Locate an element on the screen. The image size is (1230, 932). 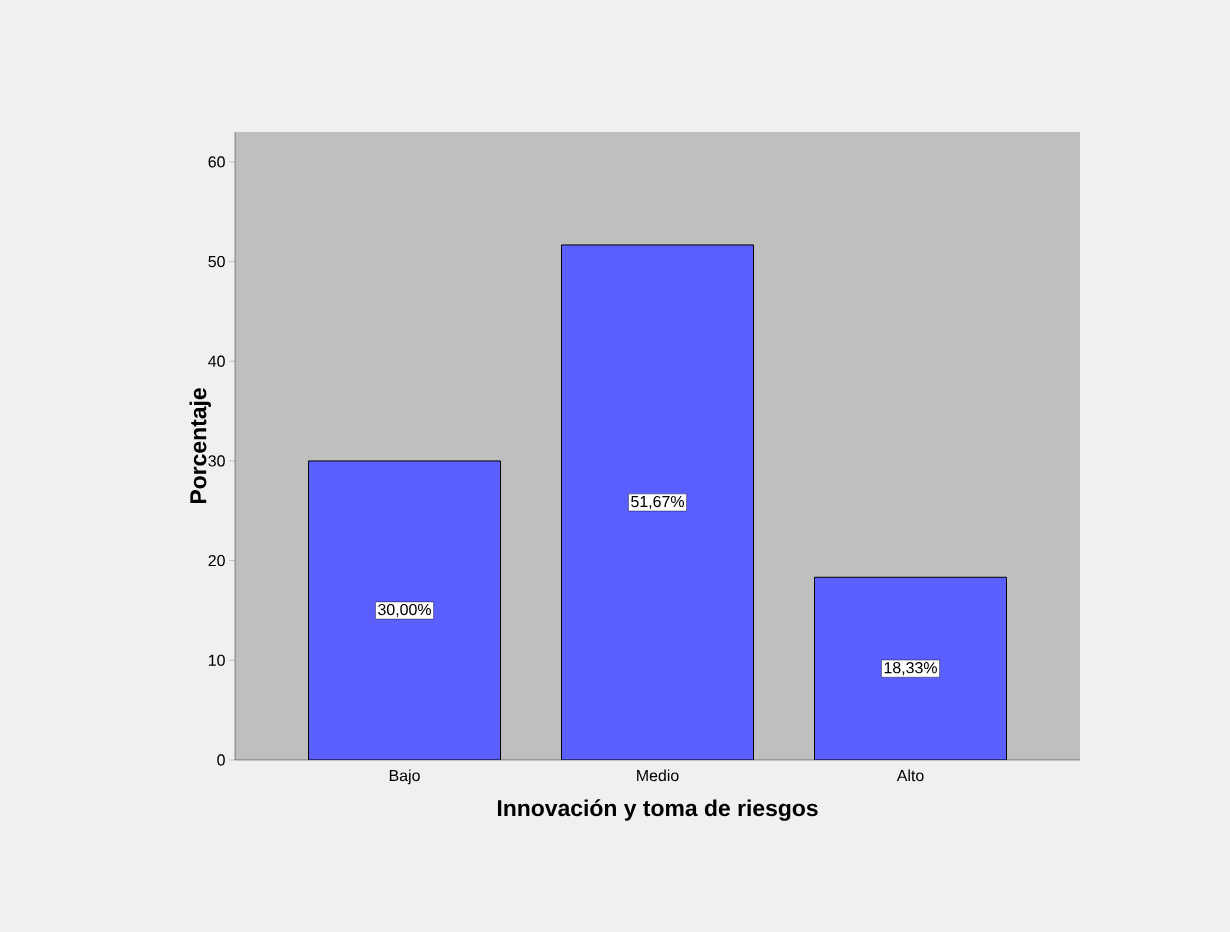
x-axis-title: Innovación y toma de riesgos is located at coordinates (657, 810).